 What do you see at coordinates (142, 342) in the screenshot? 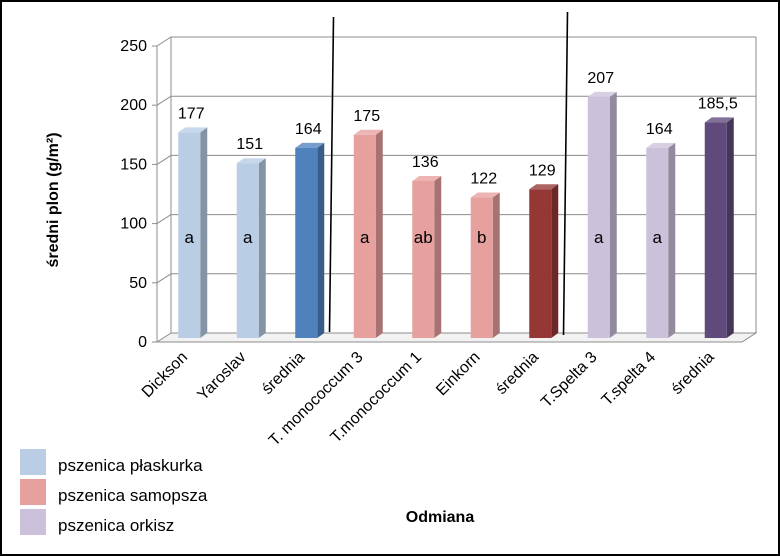
I see `y-tick-label: 0` at bounding box center [142, 342].